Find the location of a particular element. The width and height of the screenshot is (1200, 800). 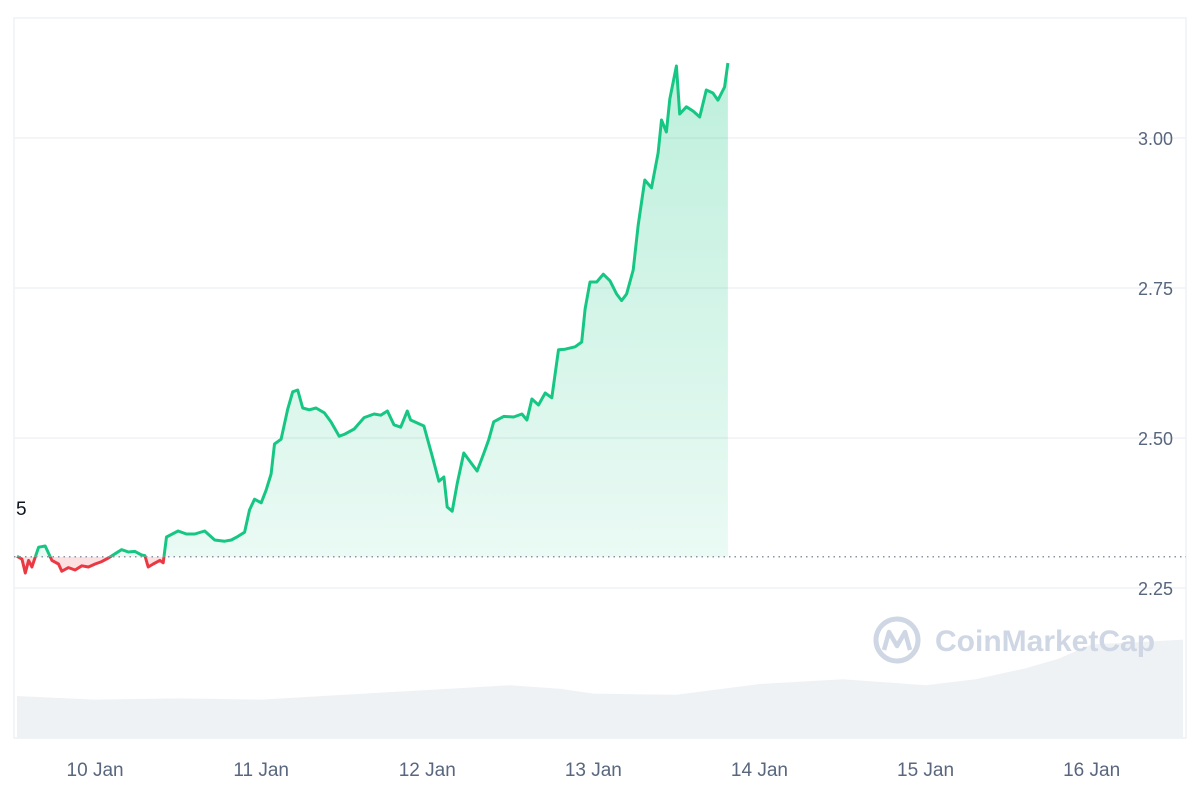

x-tick-label: 11 Jan is located at coordinates (261, 770).